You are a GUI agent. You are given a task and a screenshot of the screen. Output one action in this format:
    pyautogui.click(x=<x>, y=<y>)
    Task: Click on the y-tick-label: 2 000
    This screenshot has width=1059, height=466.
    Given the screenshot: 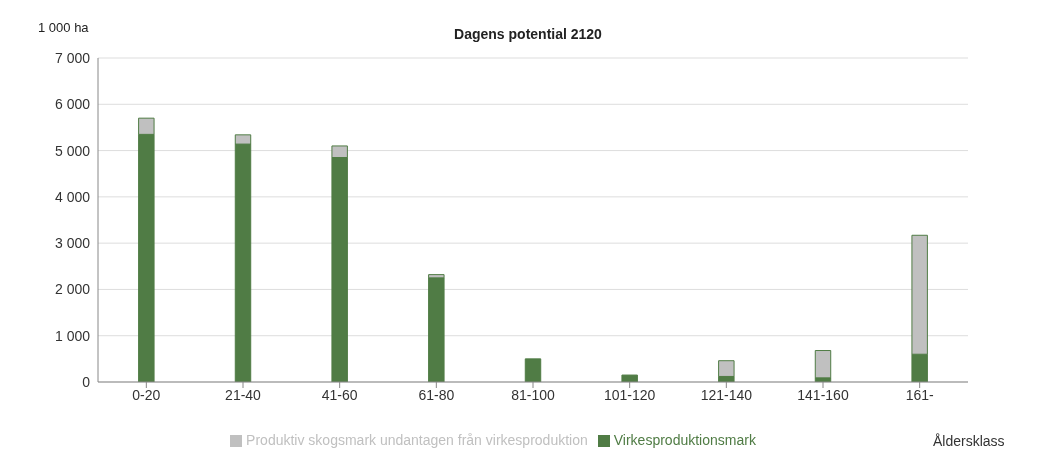 What is the action you would take?
    pyautogui.click(x=72, y=289)
    